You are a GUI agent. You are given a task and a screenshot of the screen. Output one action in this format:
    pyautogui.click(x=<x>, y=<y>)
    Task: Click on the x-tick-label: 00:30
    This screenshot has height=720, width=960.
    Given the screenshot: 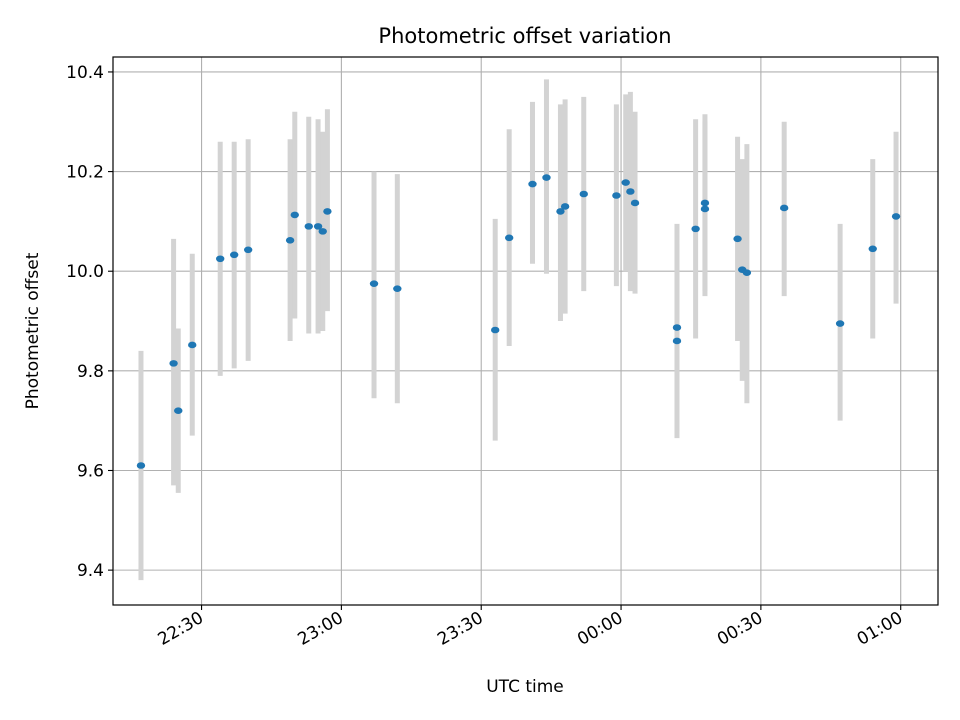 What is the action you would take?
    pyautogui.click(x=740, y=629)
    